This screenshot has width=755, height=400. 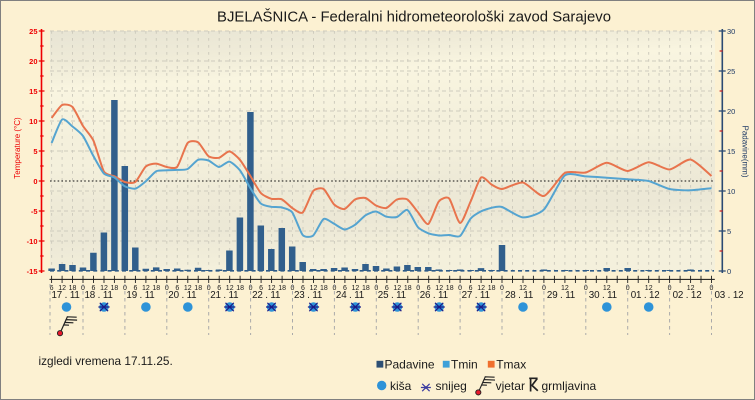 What do you see at coordinates (34, 211) in the screenshot?
I see `svg-text: -5` at bounding box center [34, 211].